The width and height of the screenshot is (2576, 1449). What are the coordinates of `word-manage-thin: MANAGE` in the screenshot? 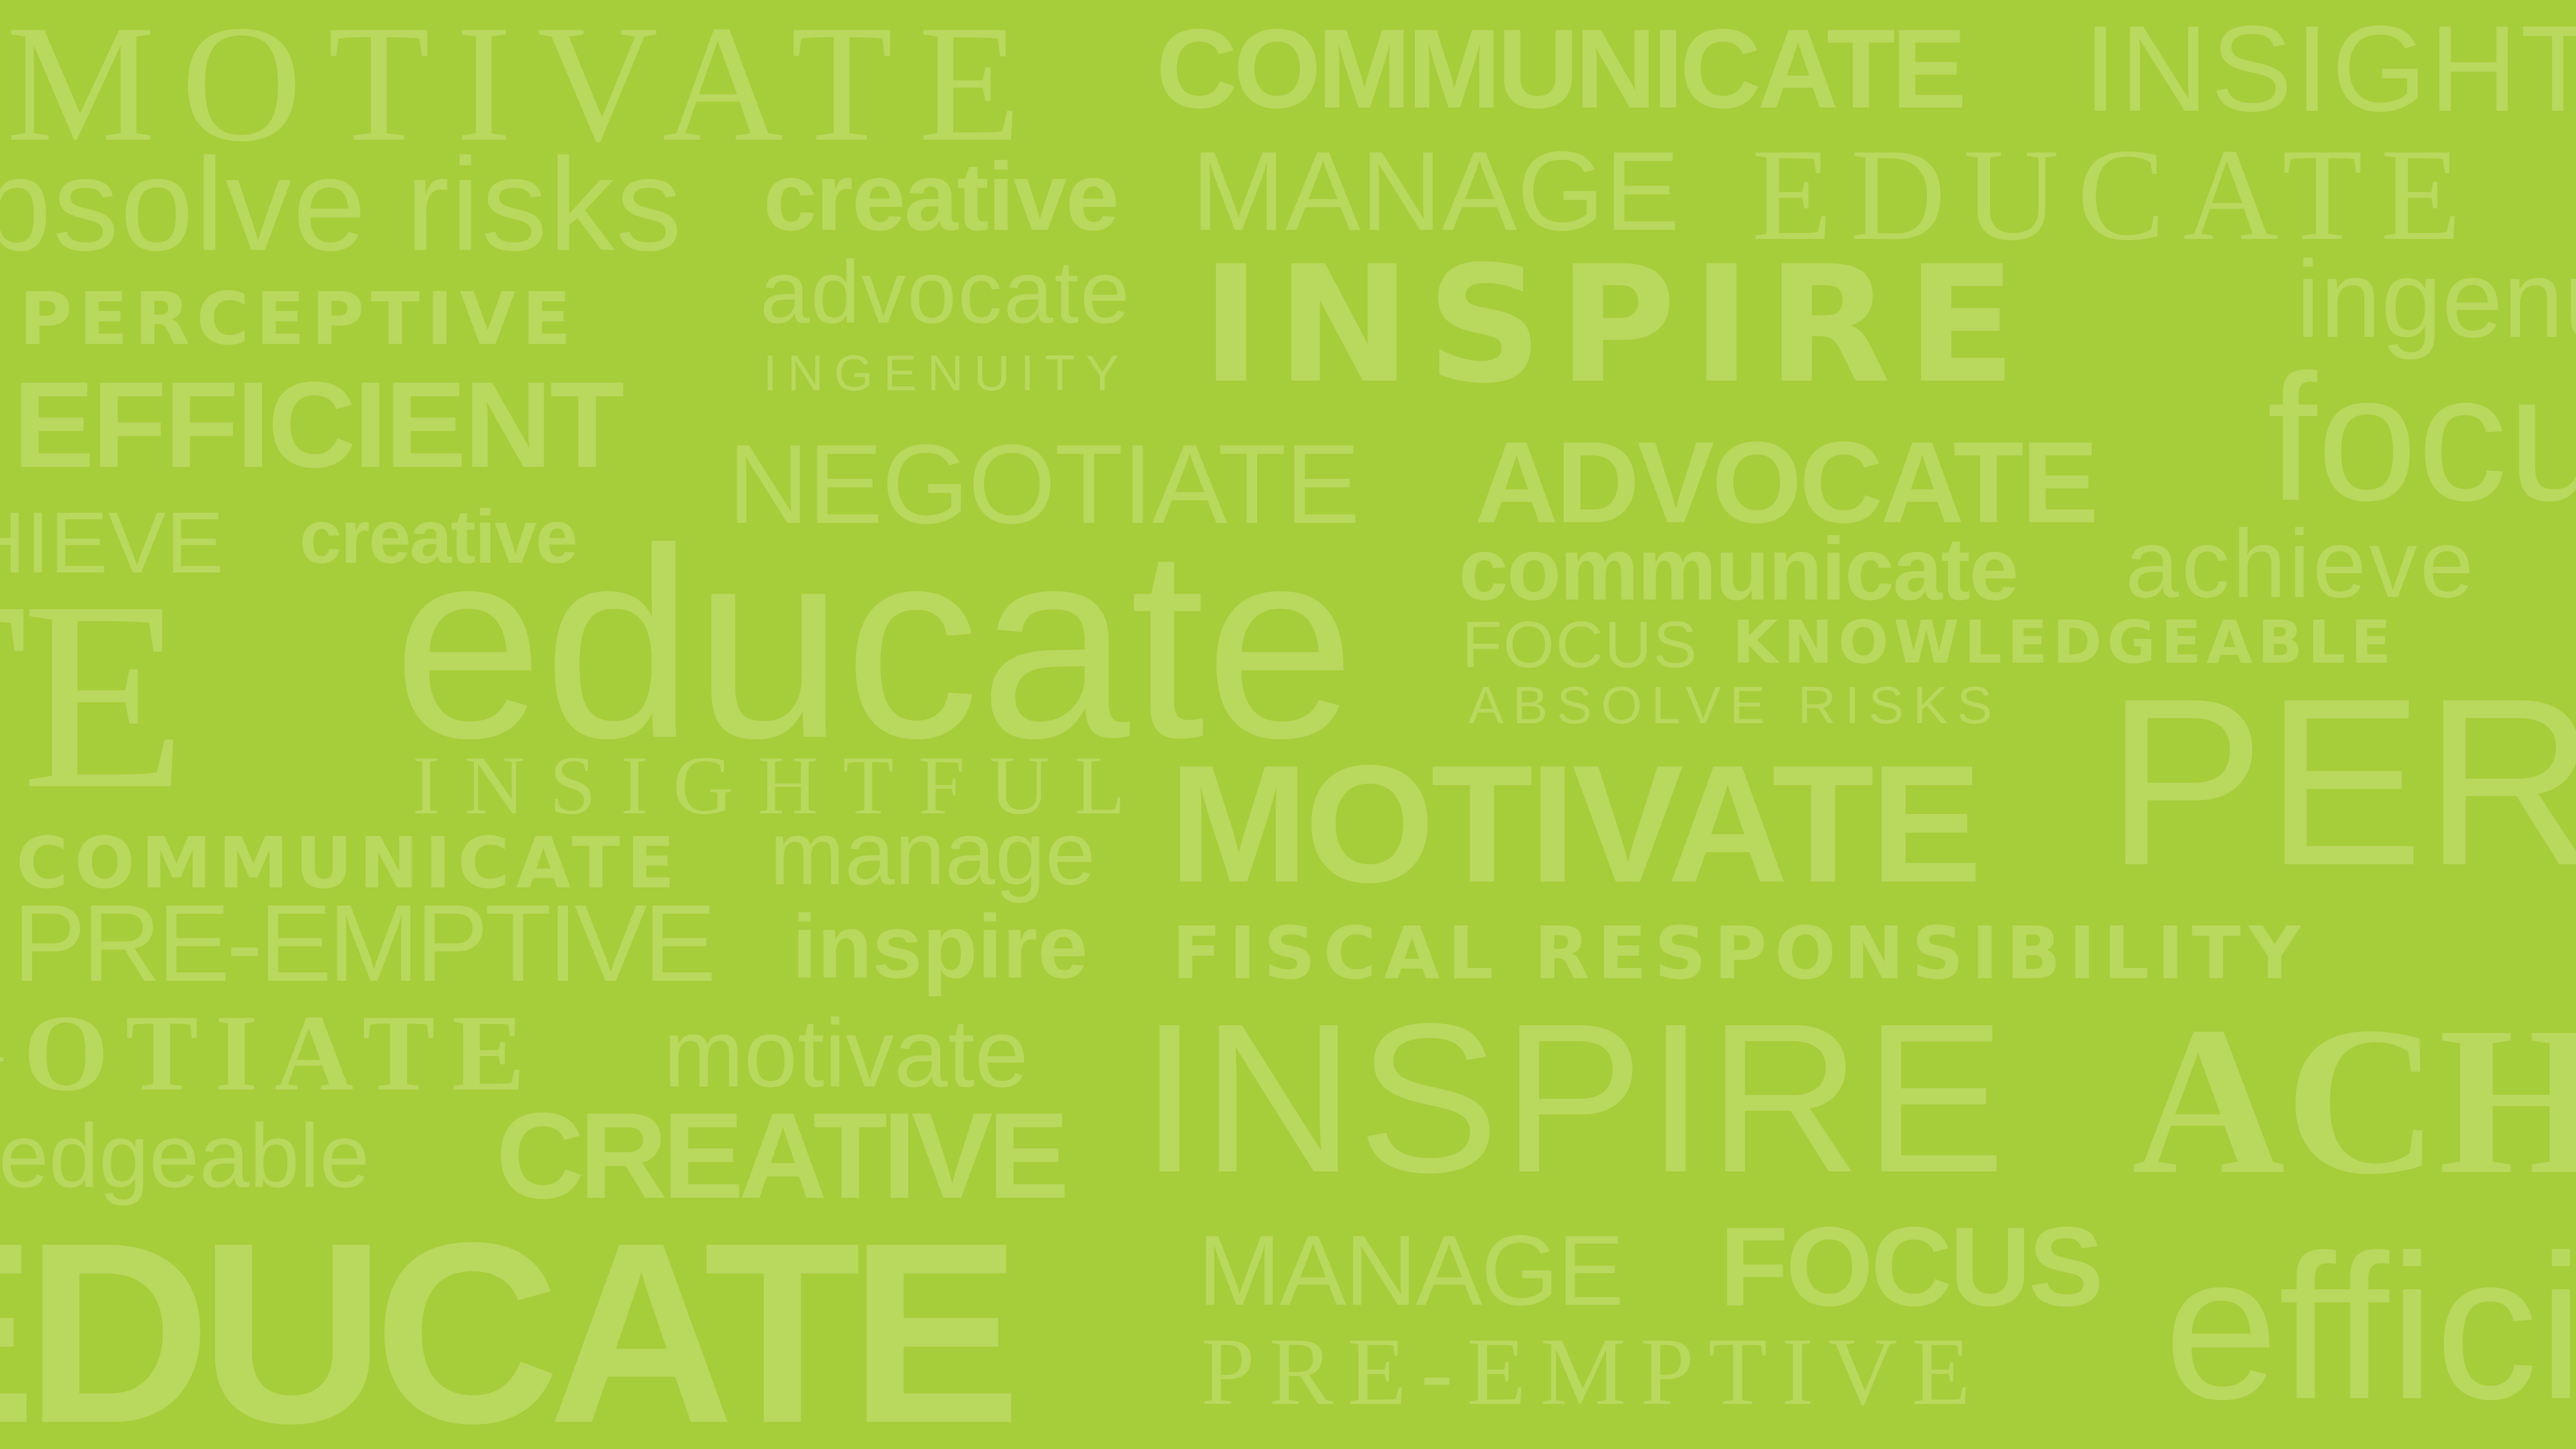 It's located at (1436, 191).